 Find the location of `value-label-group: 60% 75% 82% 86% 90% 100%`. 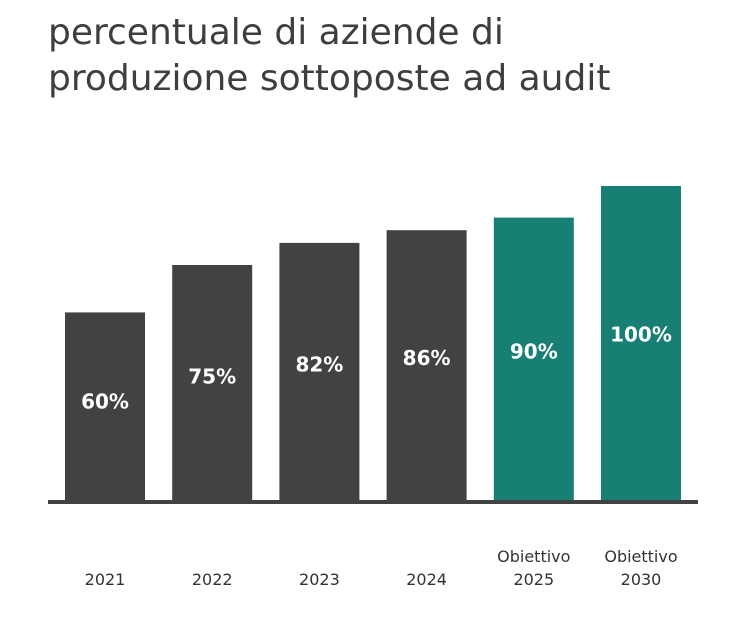

value-label-group: 60% 75% 82% 86% 90% 100% is located at coordinates (376, 368).